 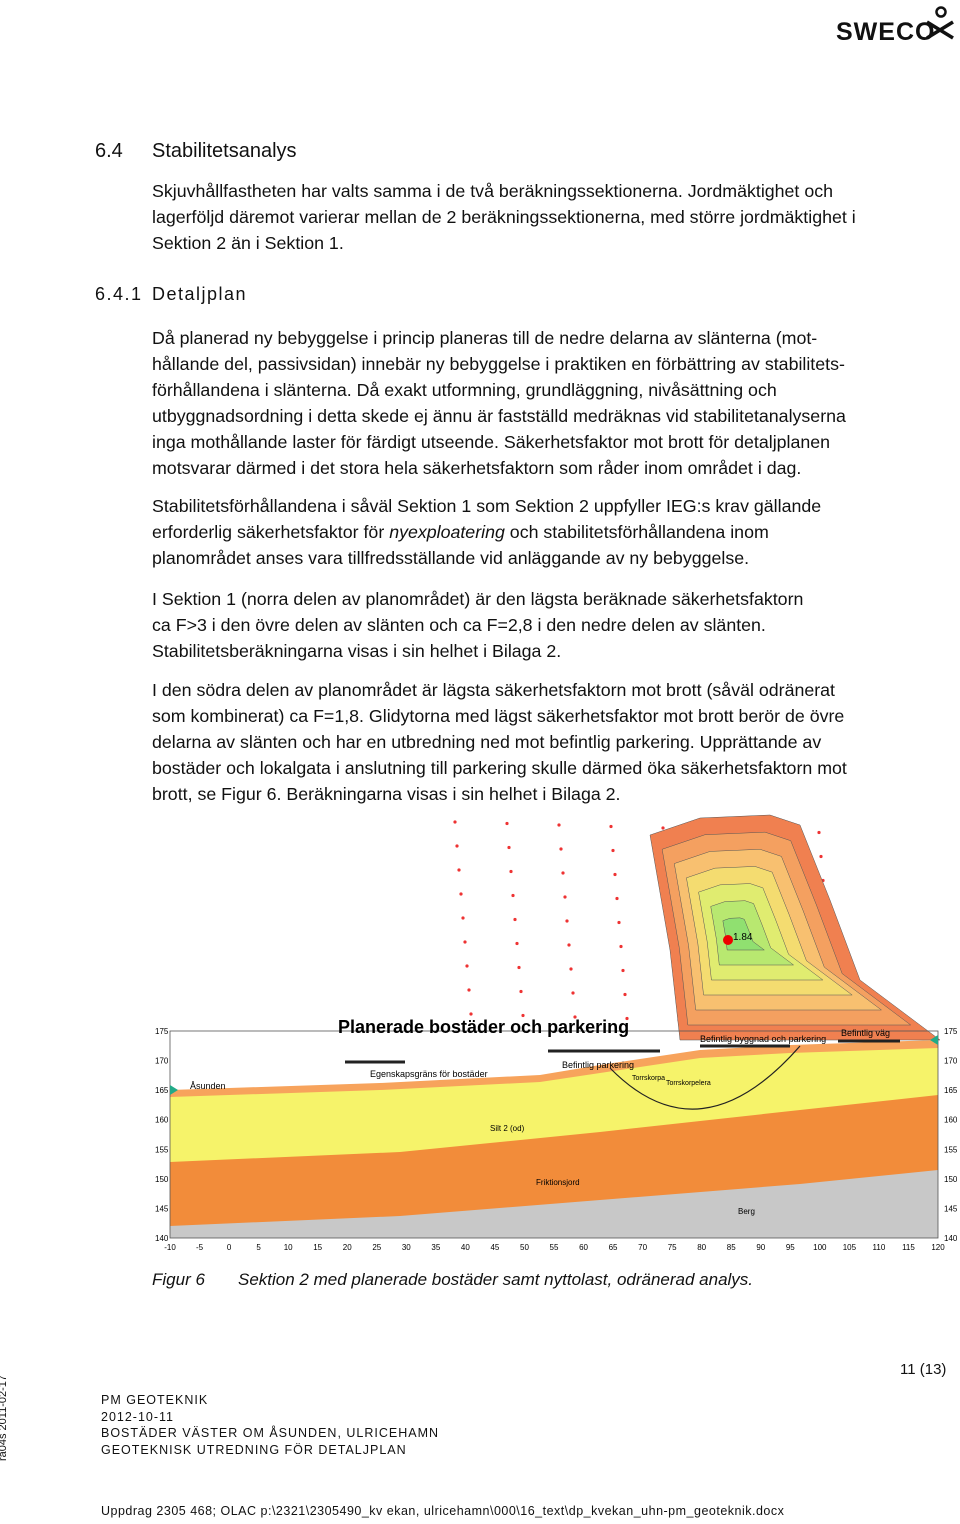 I want to click on x-tick-label: 45, so click(x=494, y=1247).